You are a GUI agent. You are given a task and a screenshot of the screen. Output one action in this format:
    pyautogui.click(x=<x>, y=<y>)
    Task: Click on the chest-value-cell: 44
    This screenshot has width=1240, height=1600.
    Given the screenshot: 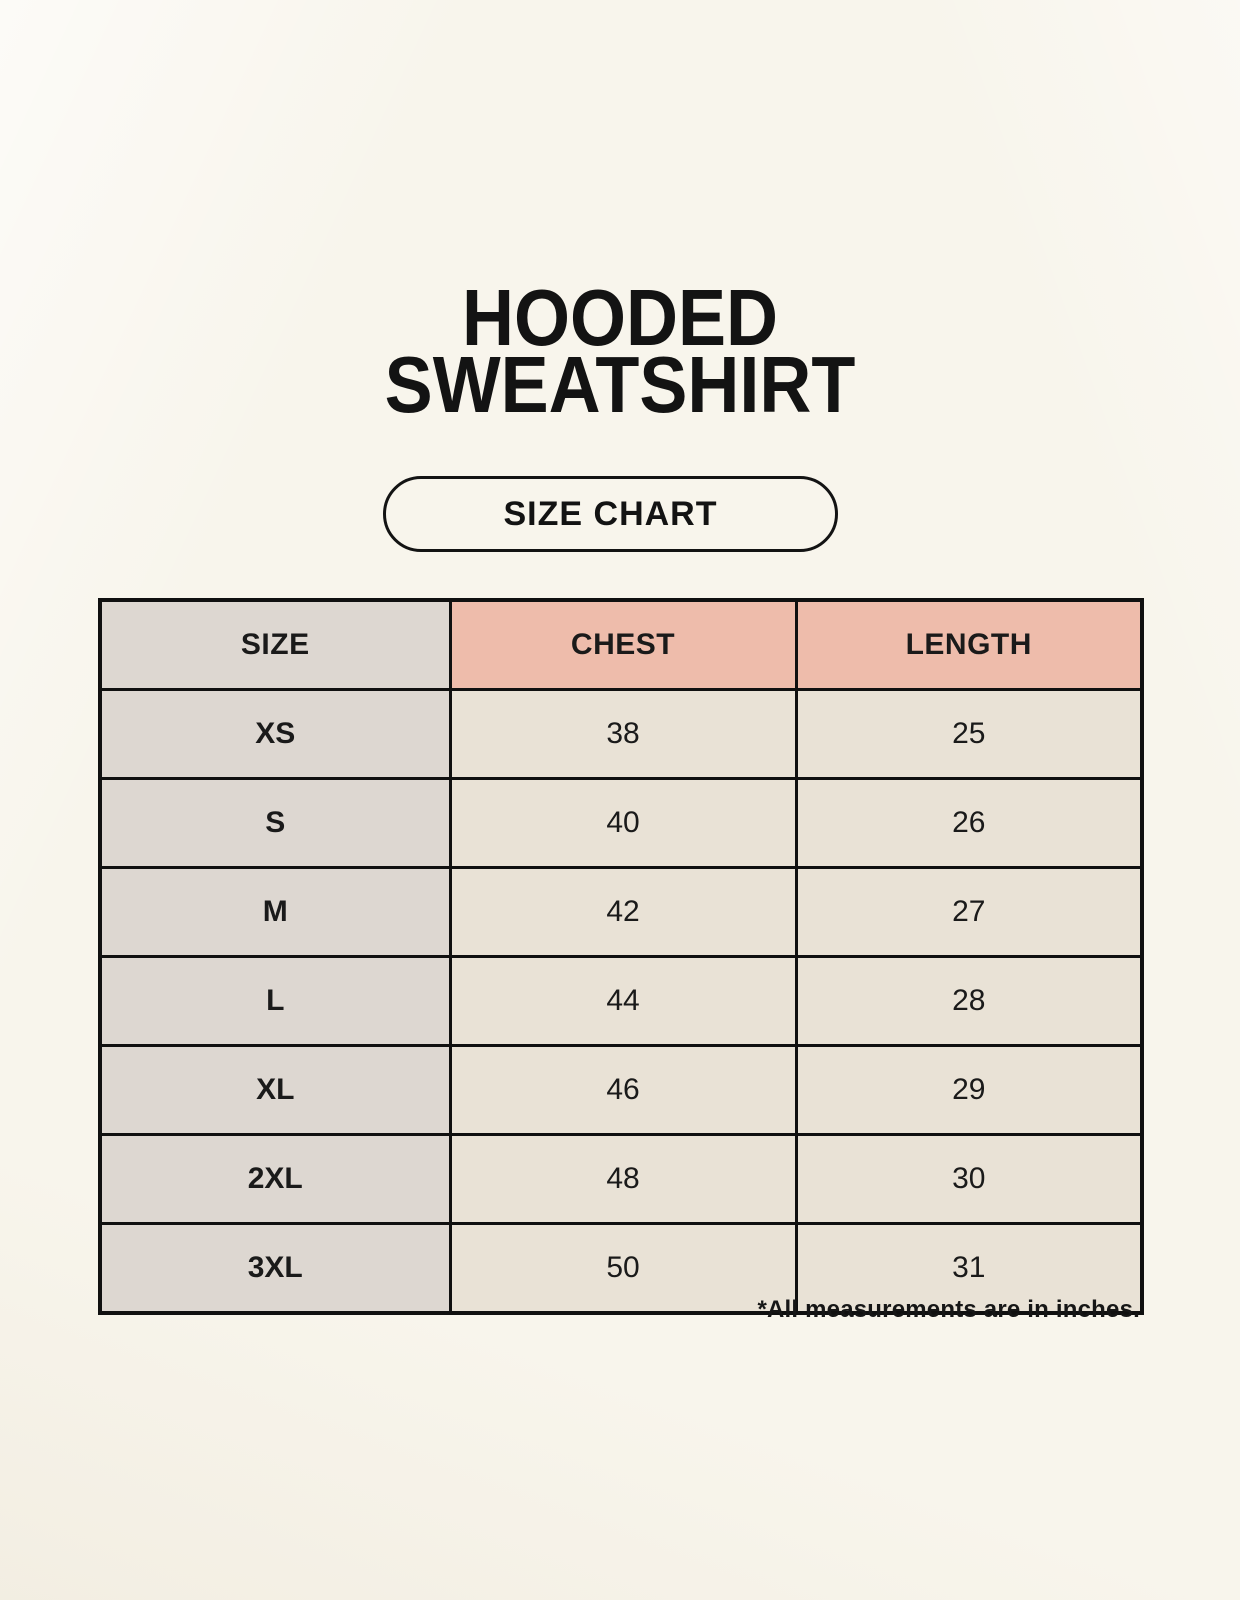 What is the action you would take?
    pyautogui.click(x=623, y=1001)
    